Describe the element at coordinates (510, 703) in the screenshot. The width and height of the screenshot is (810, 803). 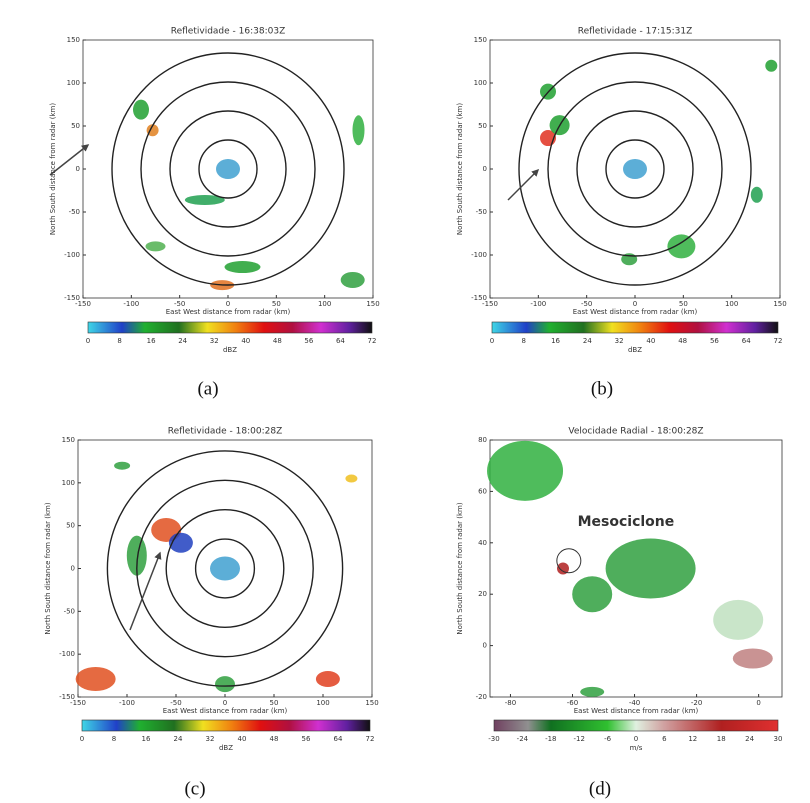
I see `x-tick-label: -80` at that location.